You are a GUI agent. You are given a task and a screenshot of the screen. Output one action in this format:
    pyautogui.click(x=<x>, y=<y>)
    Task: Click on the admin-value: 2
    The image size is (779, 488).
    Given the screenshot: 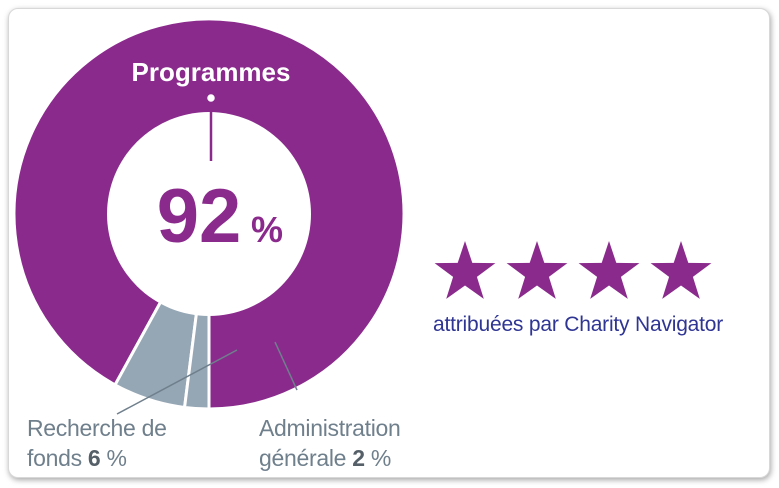 What is the action you would take?
    pyautogui.click(x=358, y=458)
    